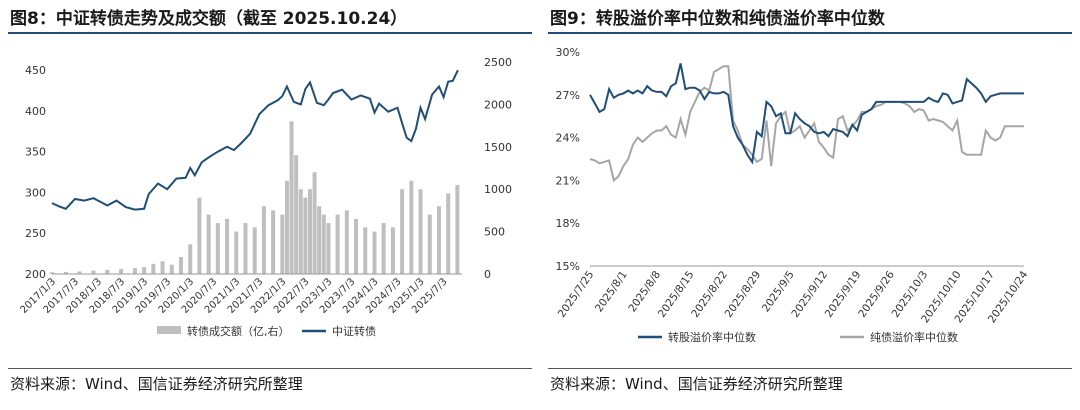 The image size is (1080, 410). I want to click on legend-label-bond-premium: 纯债溢价率中位数, so click(914, 337).